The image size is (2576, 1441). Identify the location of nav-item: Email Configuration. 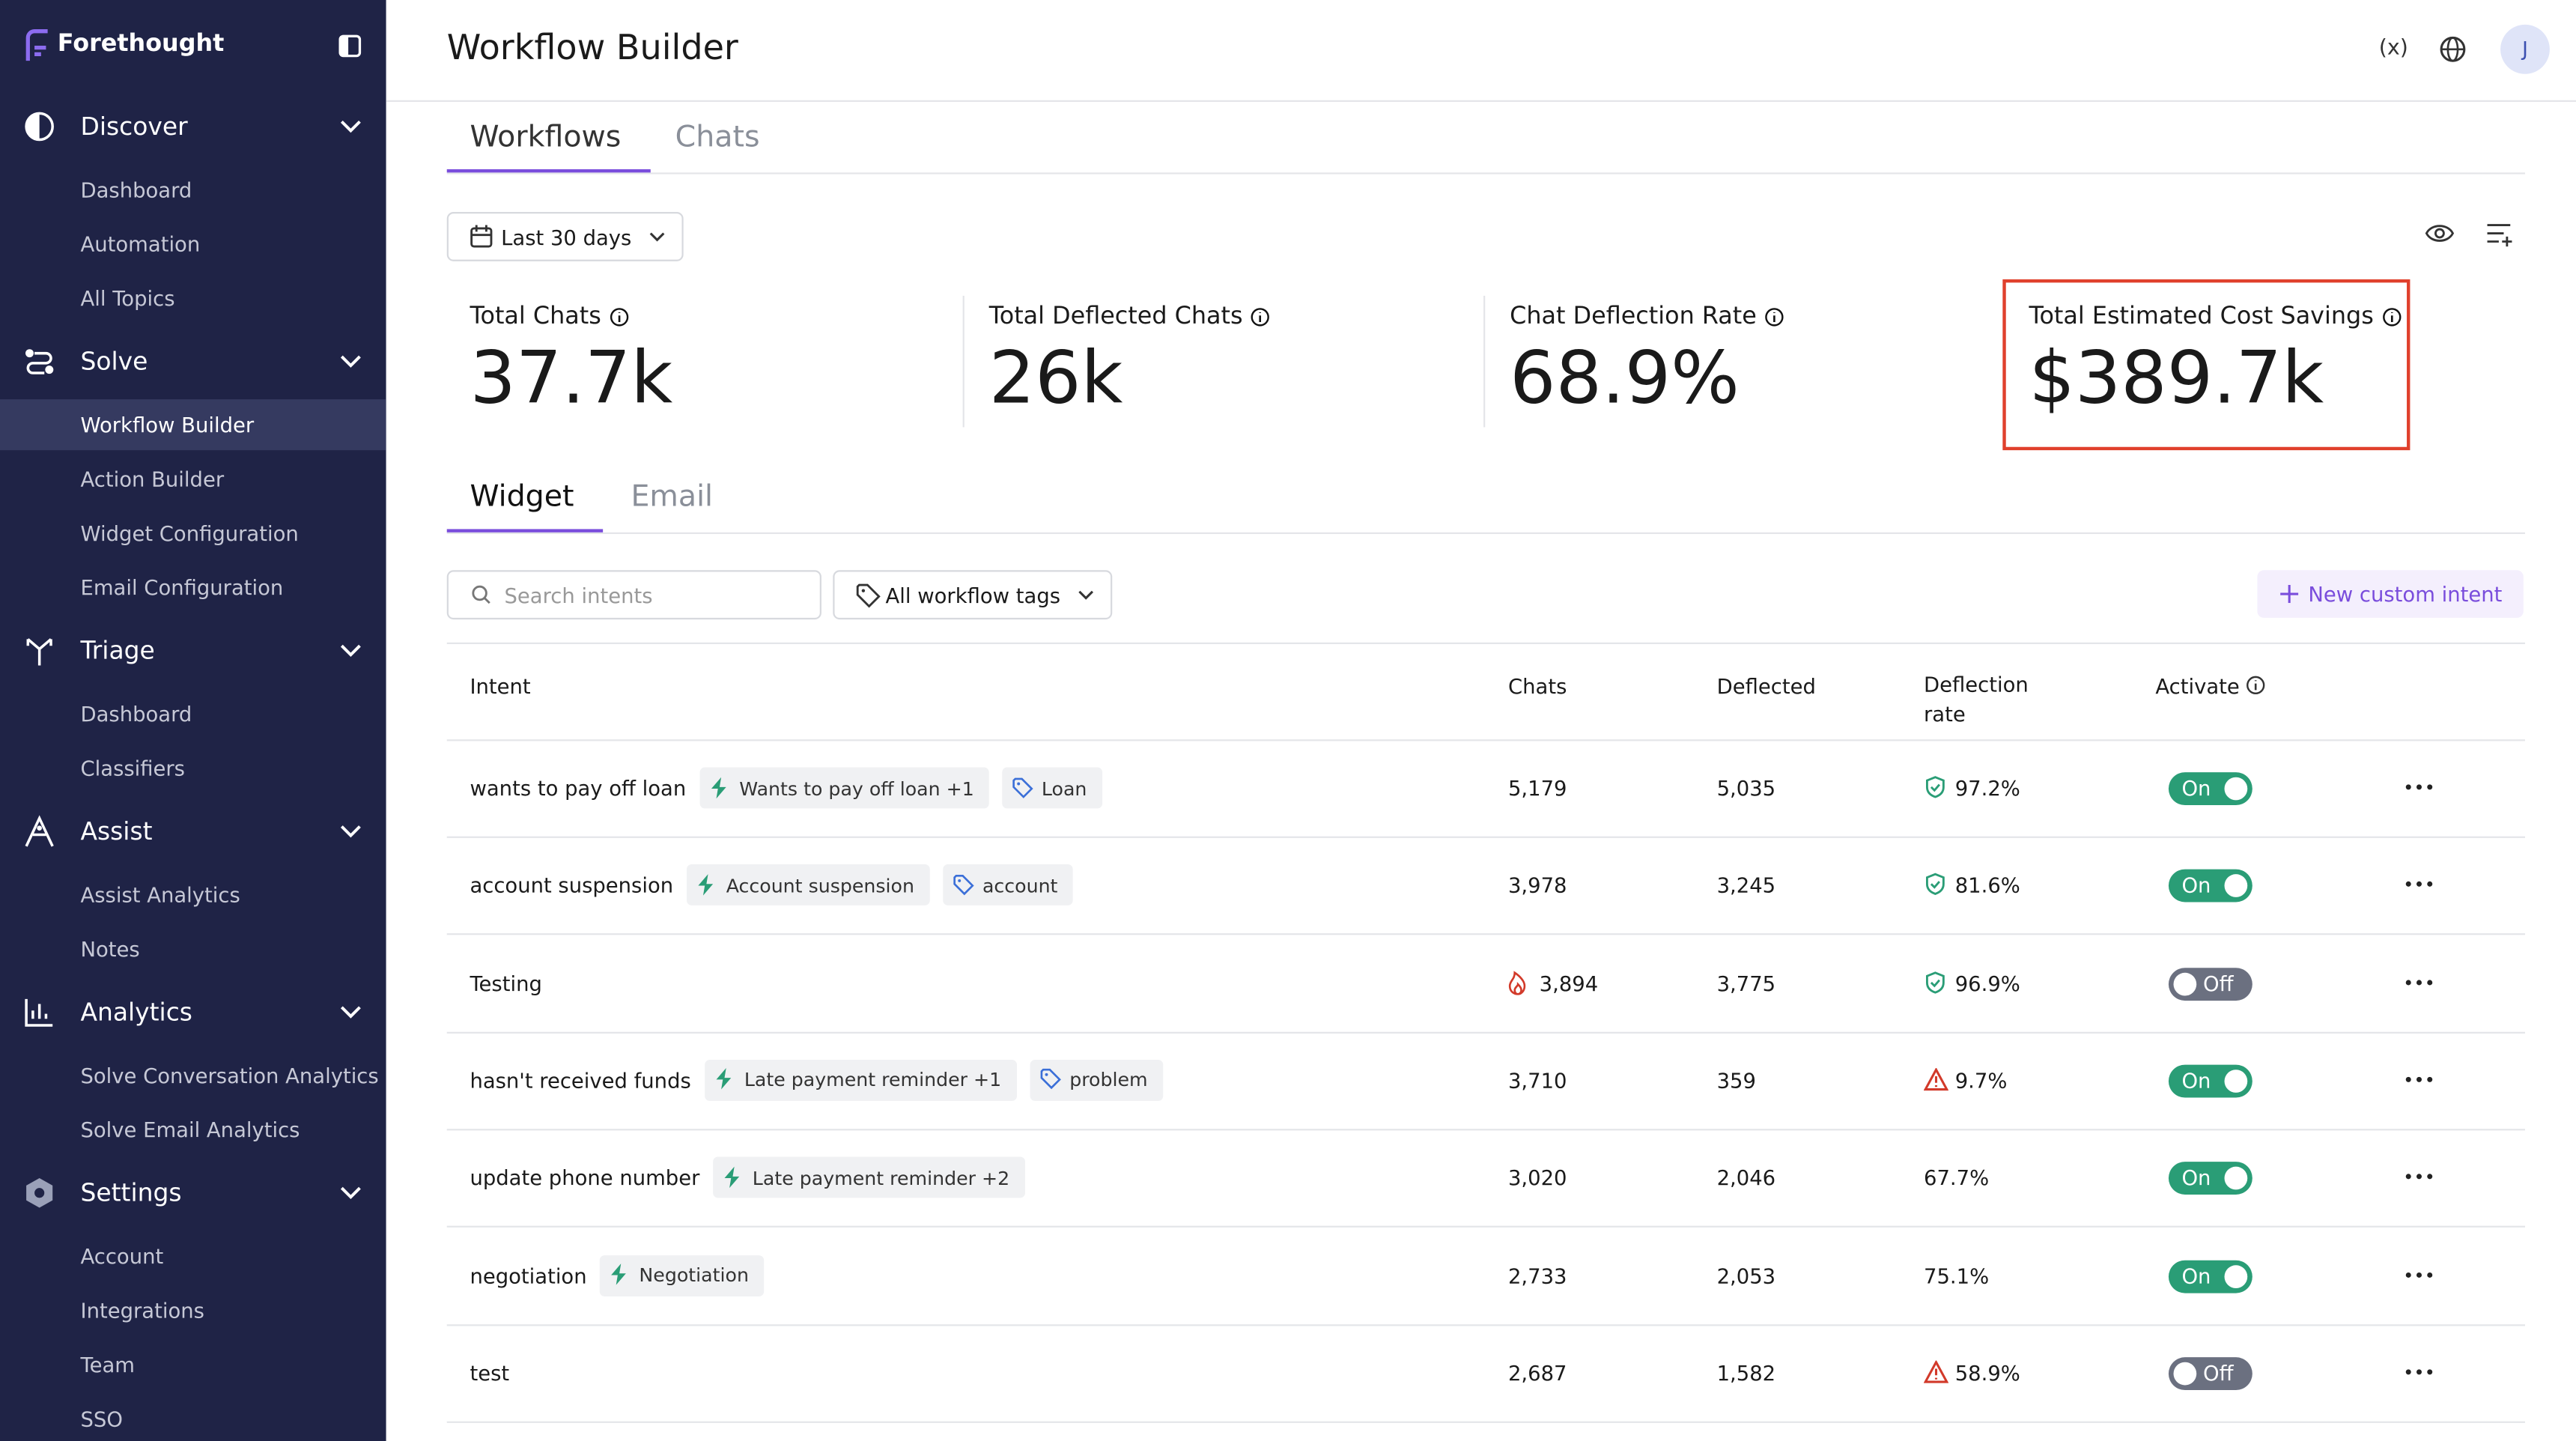
(182, 587).